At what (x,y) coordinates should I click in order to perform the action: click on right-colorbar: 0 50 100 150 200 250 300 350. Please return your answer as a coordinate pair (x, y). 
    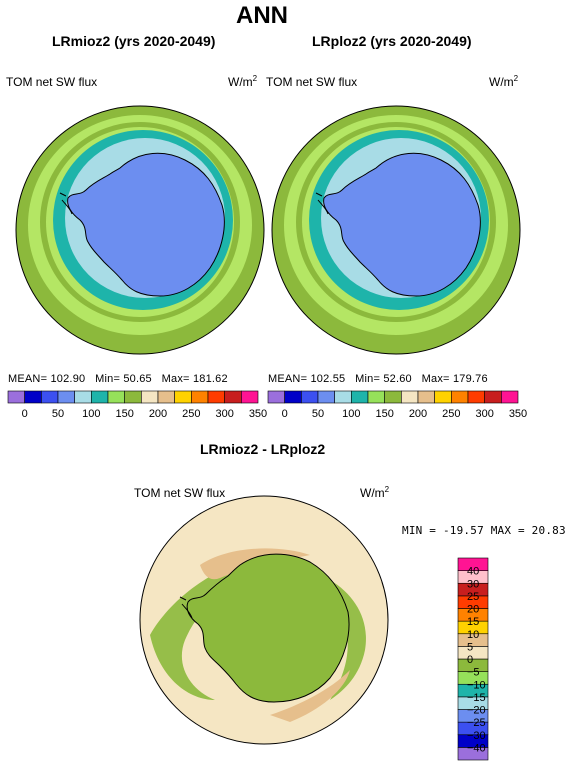
    Looking at the image, I should click on (397, 405).